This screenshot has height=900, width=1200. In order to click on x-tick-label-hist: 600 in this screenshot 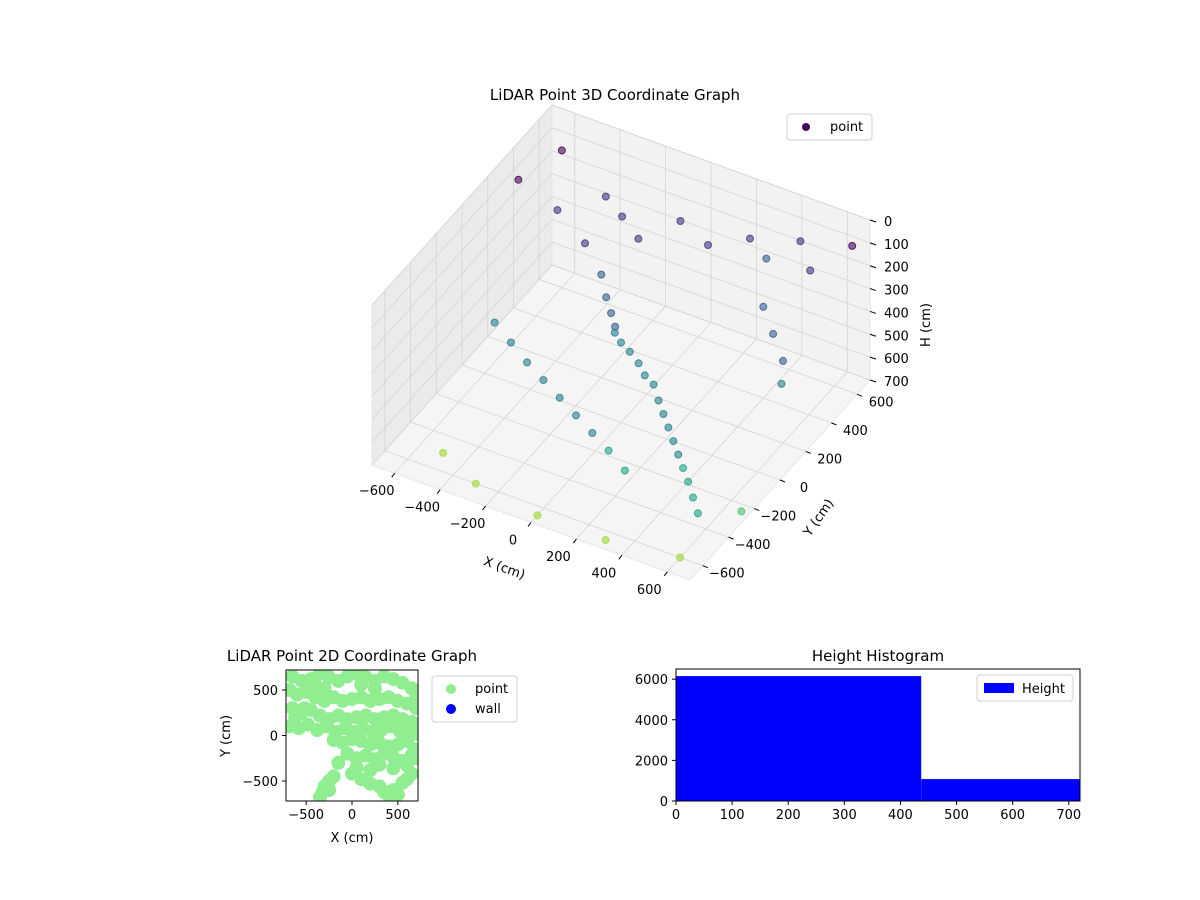, I will do `click(1012, 815)`.